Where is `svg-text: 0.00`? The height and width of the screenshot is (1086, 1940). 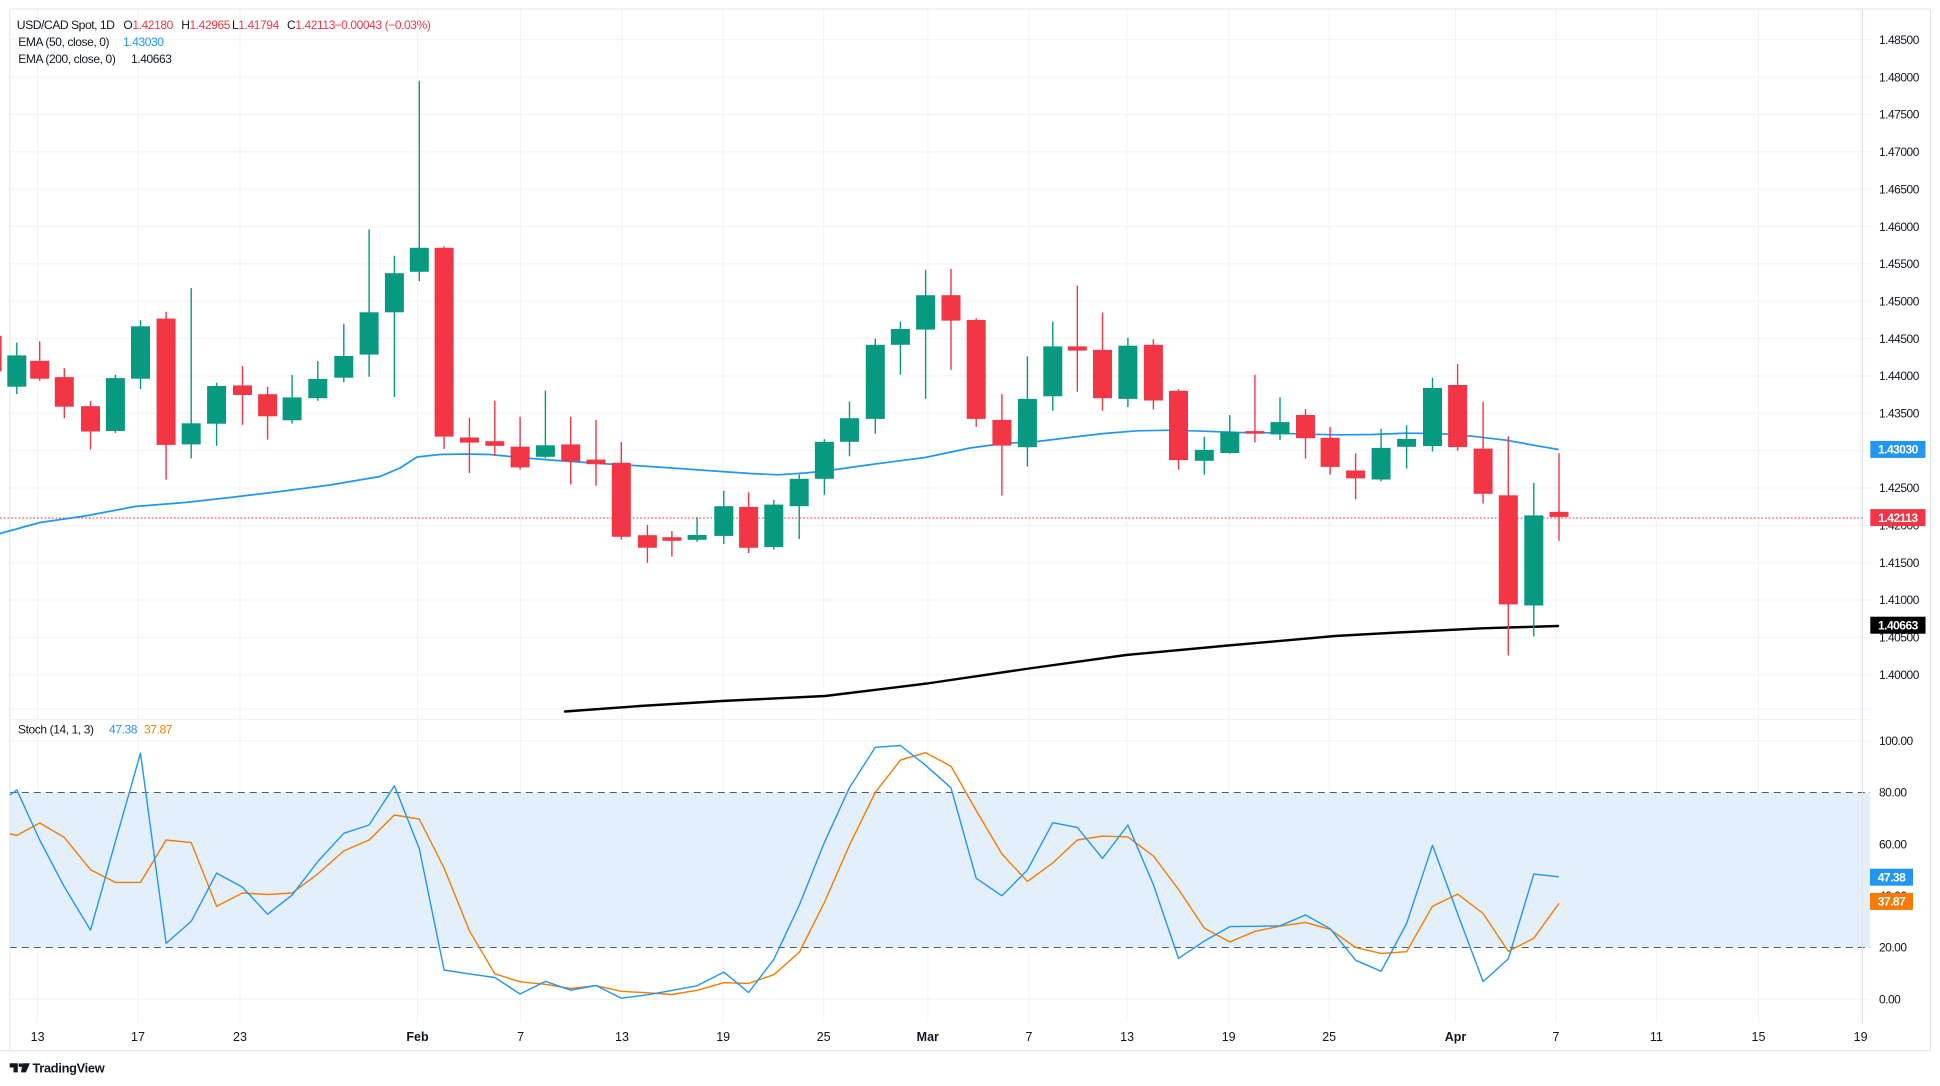
svg-text: 0.00 is located at coordinates (1890, 999).